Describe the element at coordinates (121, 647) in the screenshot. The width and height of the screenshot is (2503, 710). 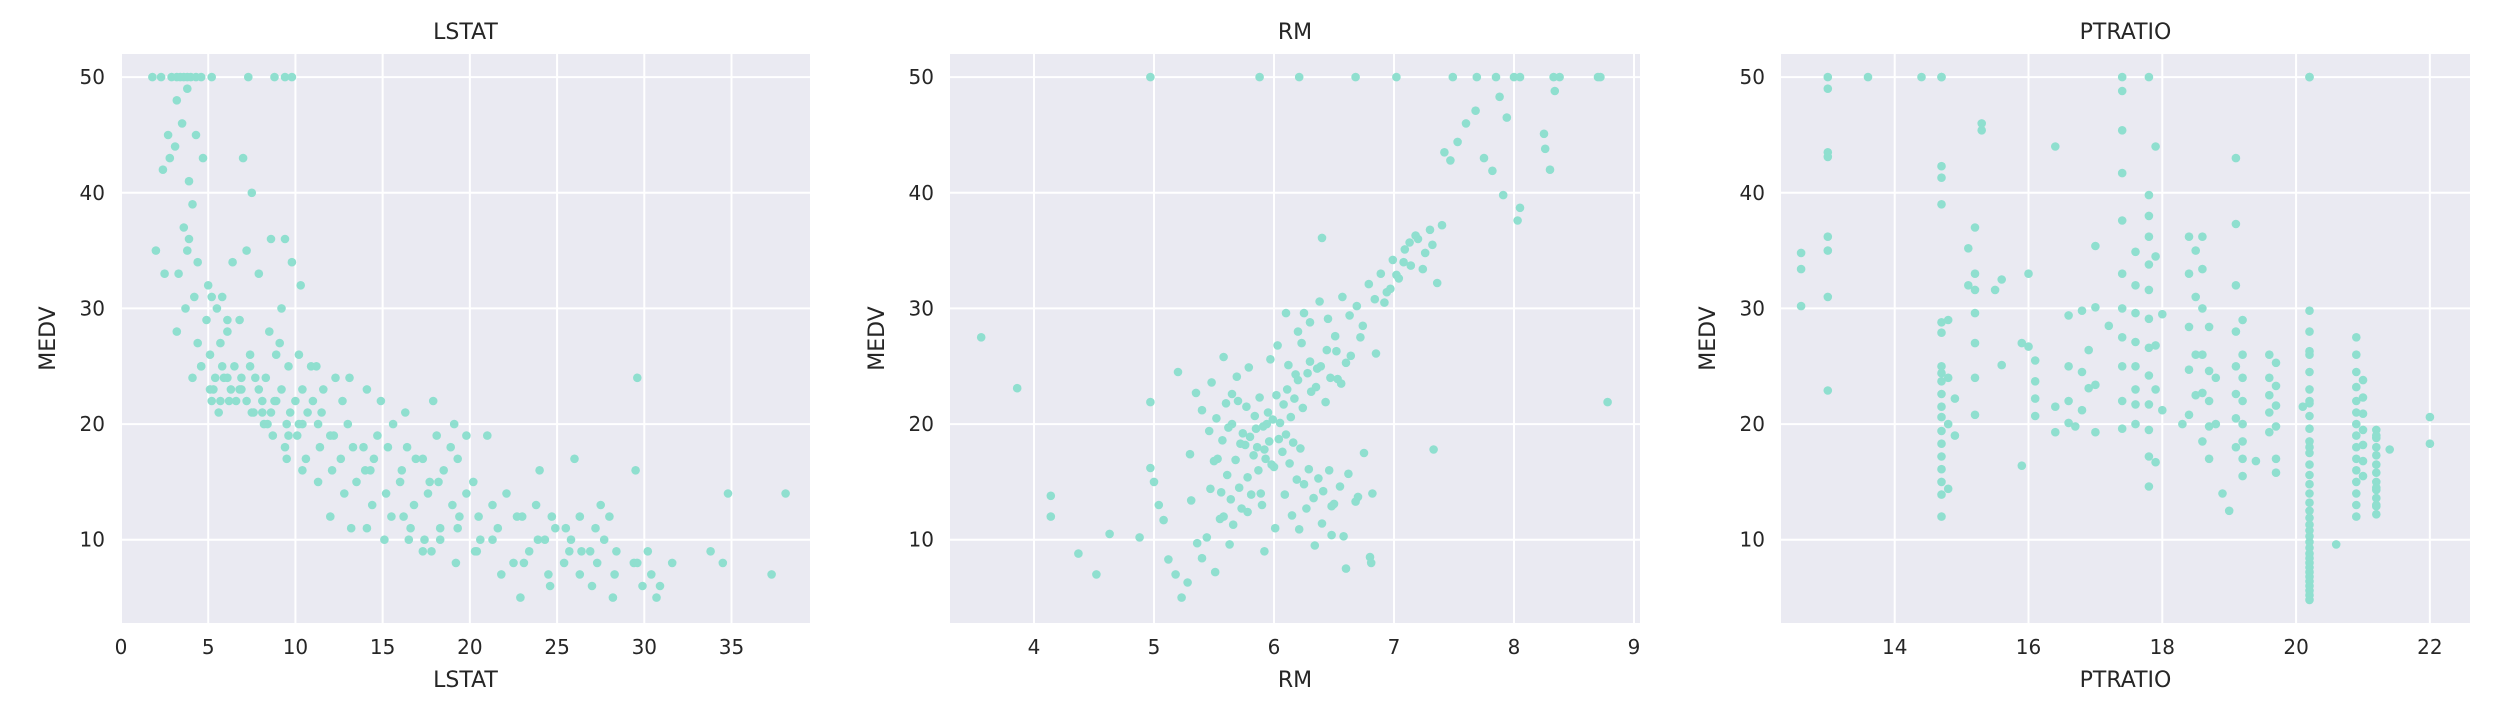
I see `x-tick-label: 0` at that location.